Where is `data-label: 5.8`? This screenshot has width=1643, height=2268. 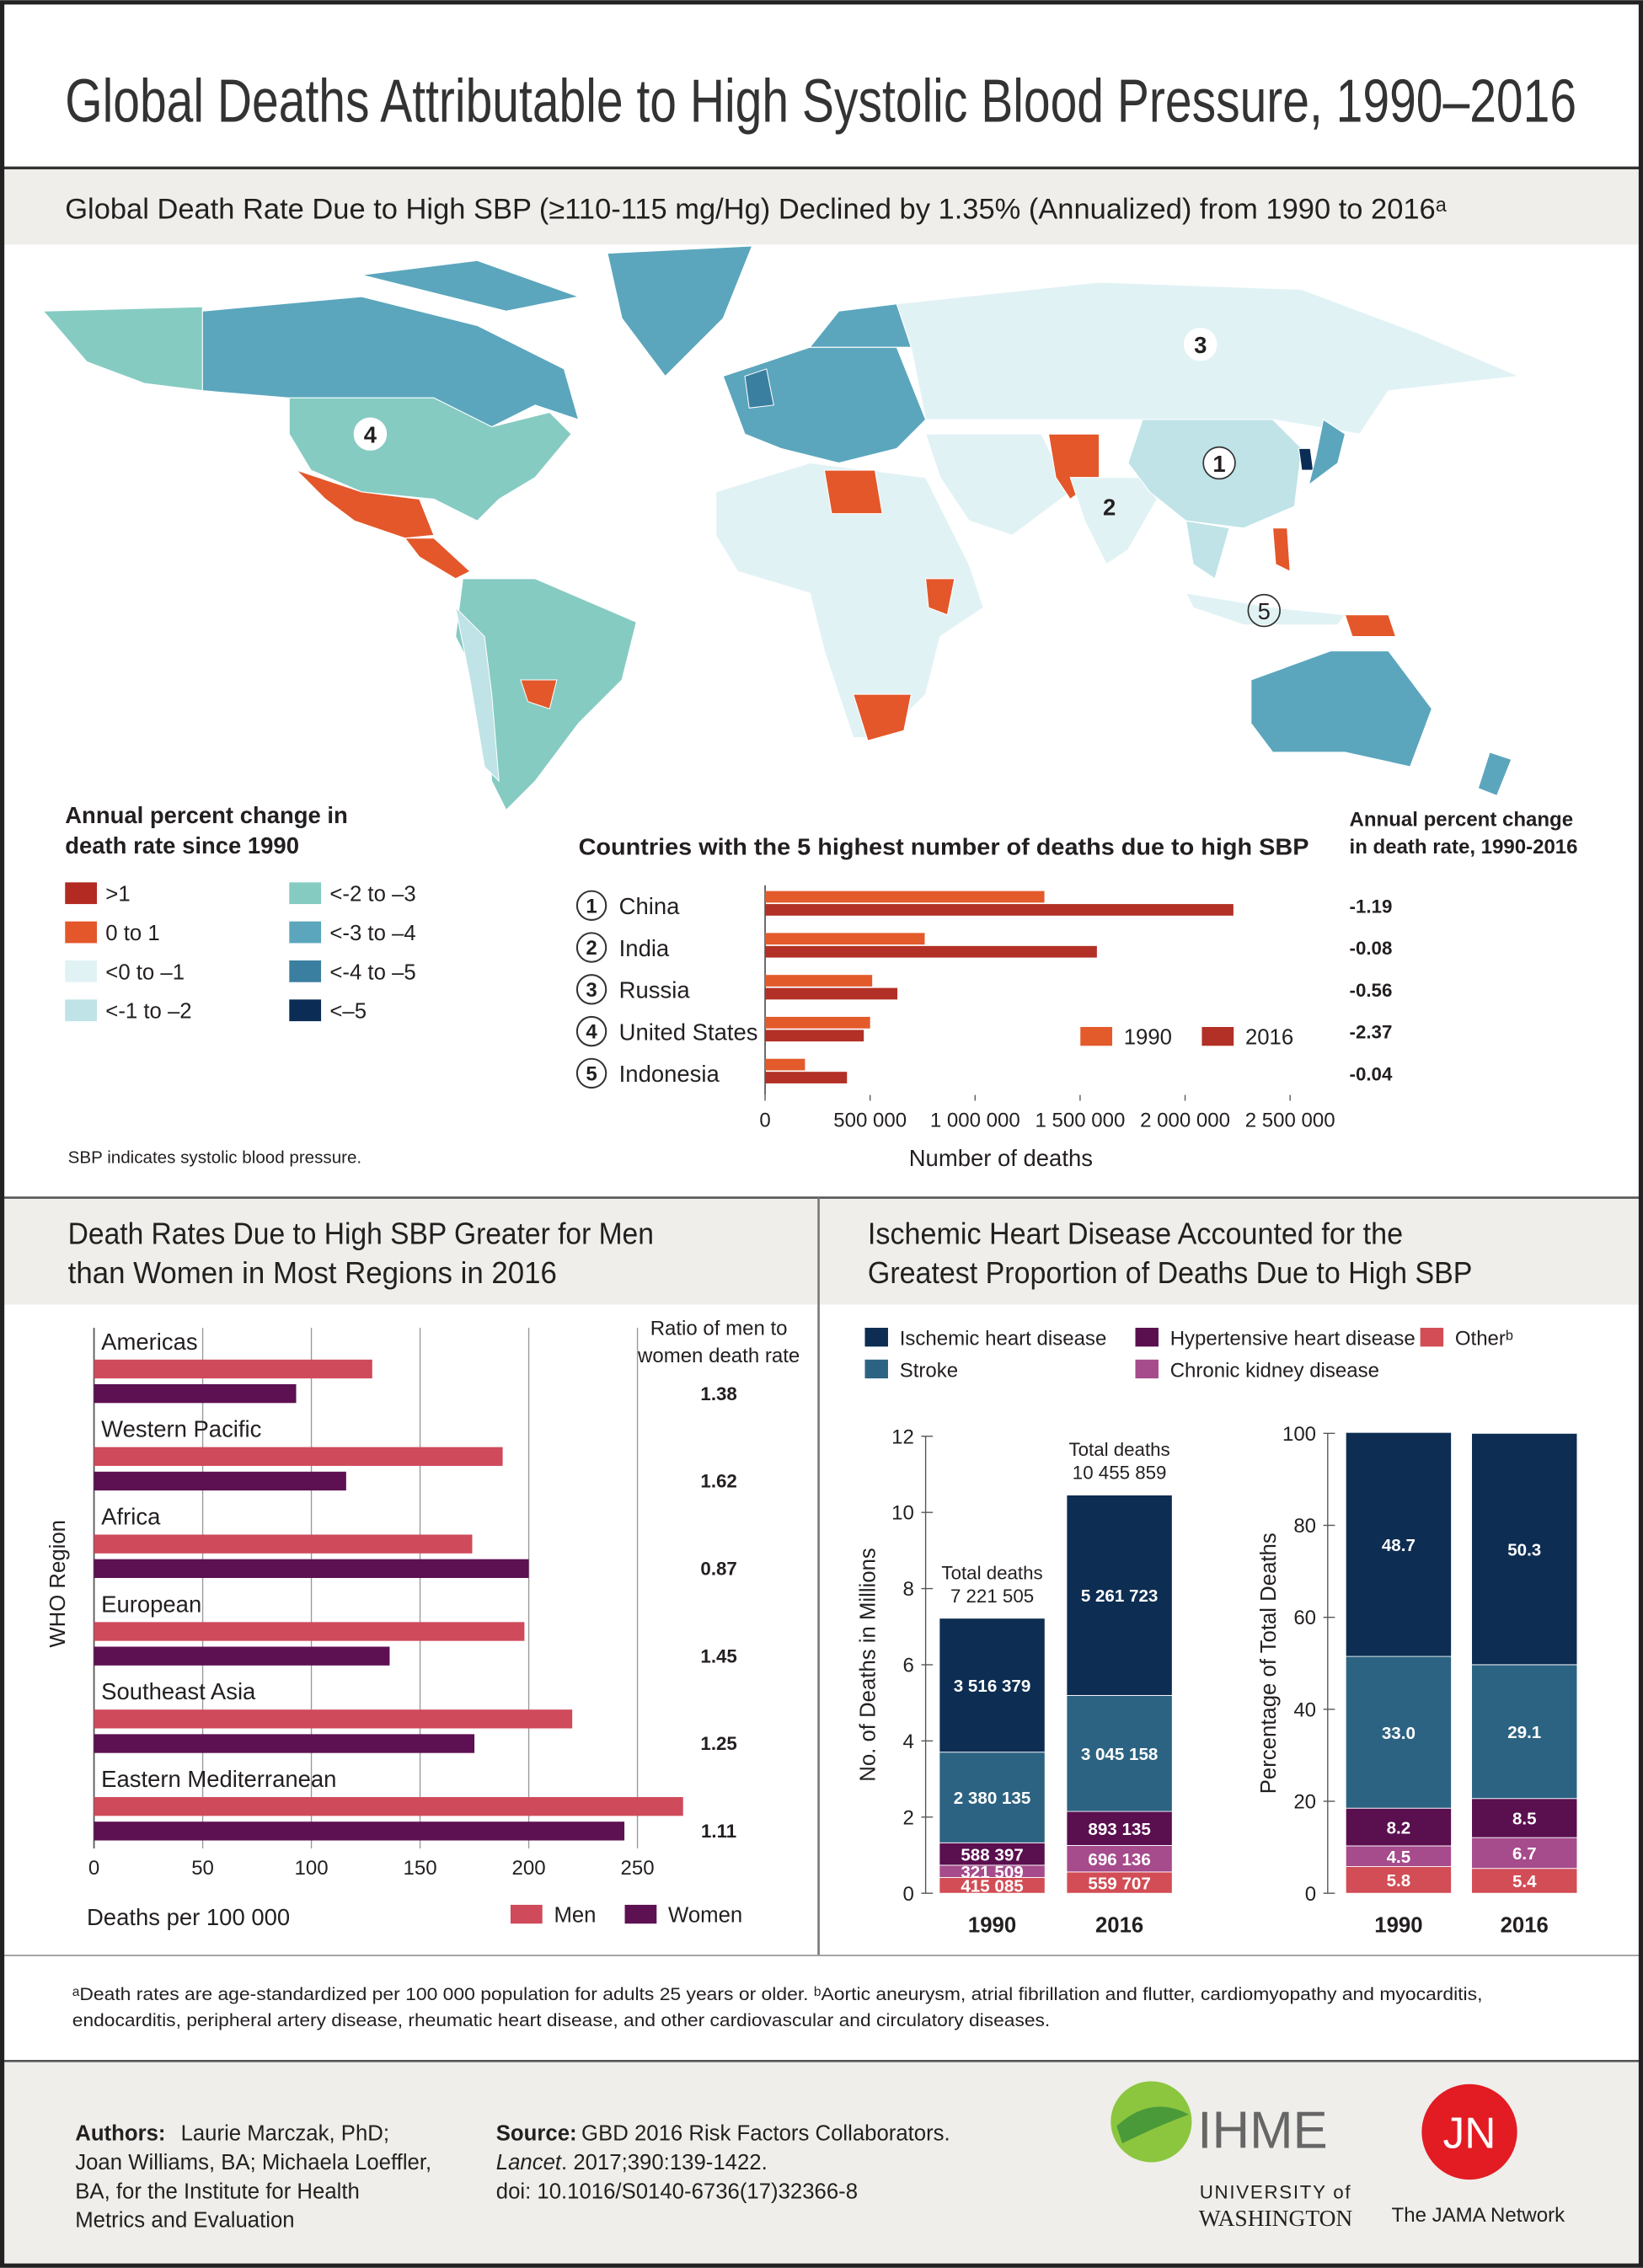
data-label: 5.8 is located at coordinates (1399, 1881).